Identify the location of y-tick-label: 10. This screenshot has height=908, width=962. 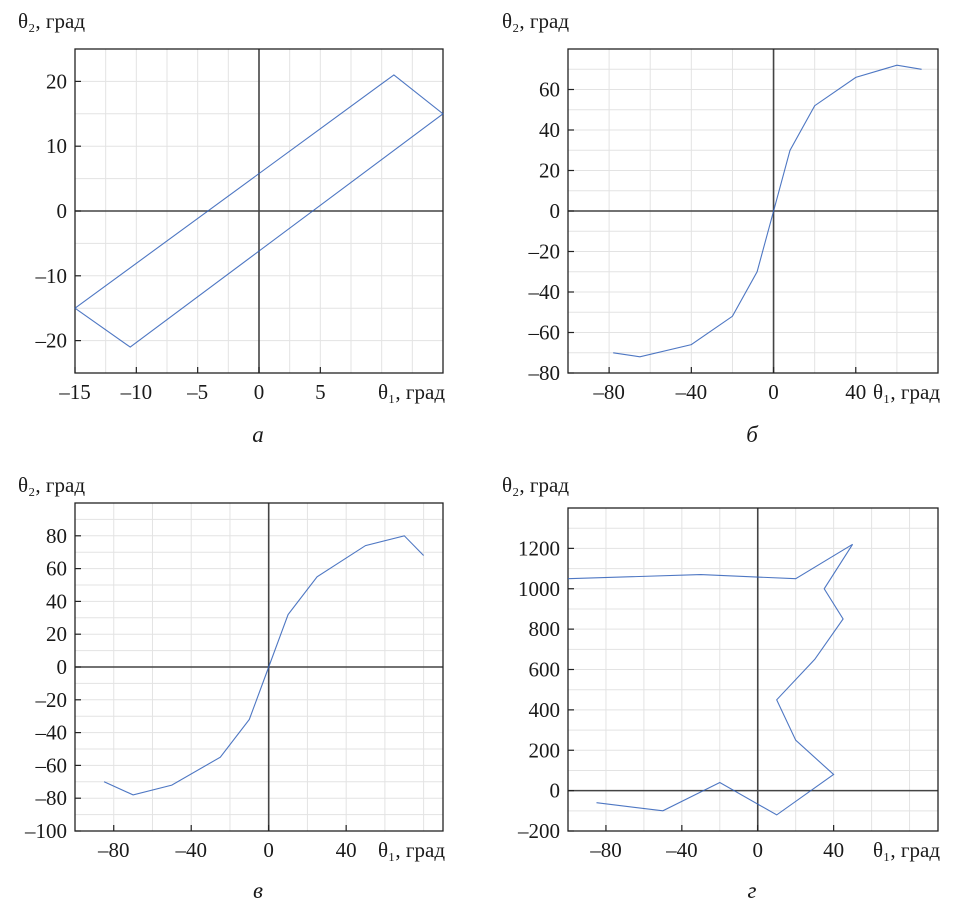
(56, 146).